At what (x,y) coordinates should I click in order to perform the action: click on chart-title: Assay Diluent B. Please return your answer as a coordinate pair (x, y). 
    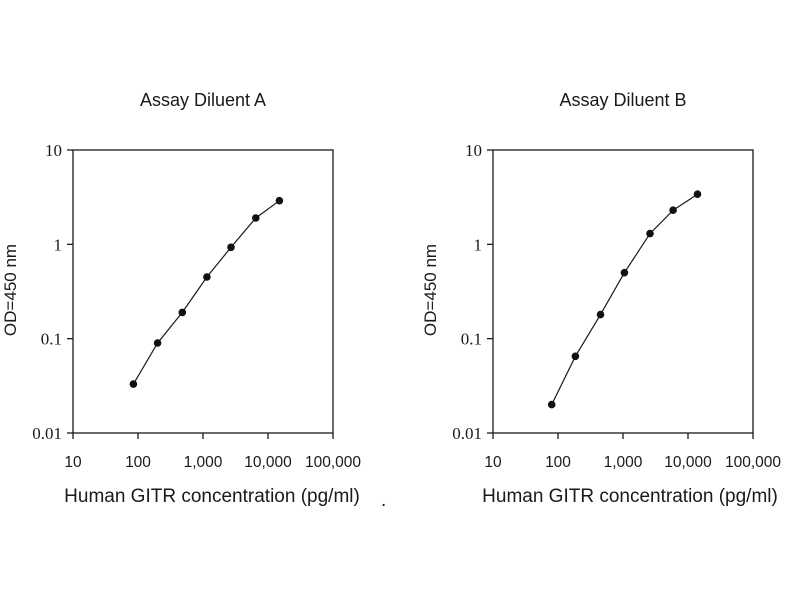
    Looking at the image, I should click on (622, 100).